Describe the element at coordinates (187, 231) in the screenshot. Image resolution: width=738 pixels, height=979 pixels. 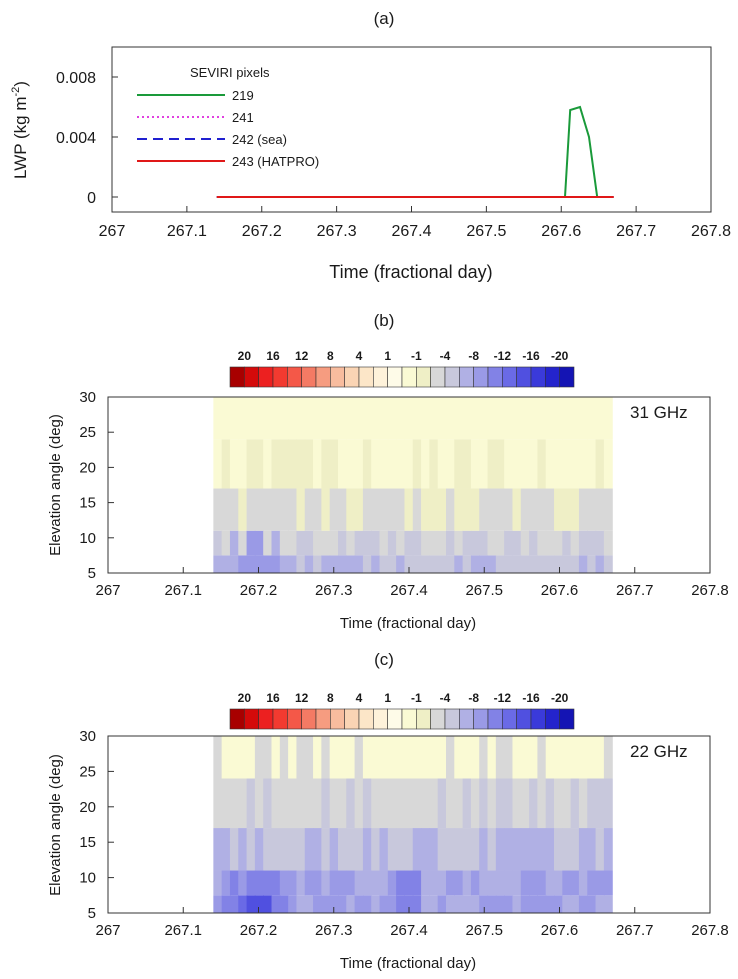
I see `x-tick-label: 267.1` at that location.